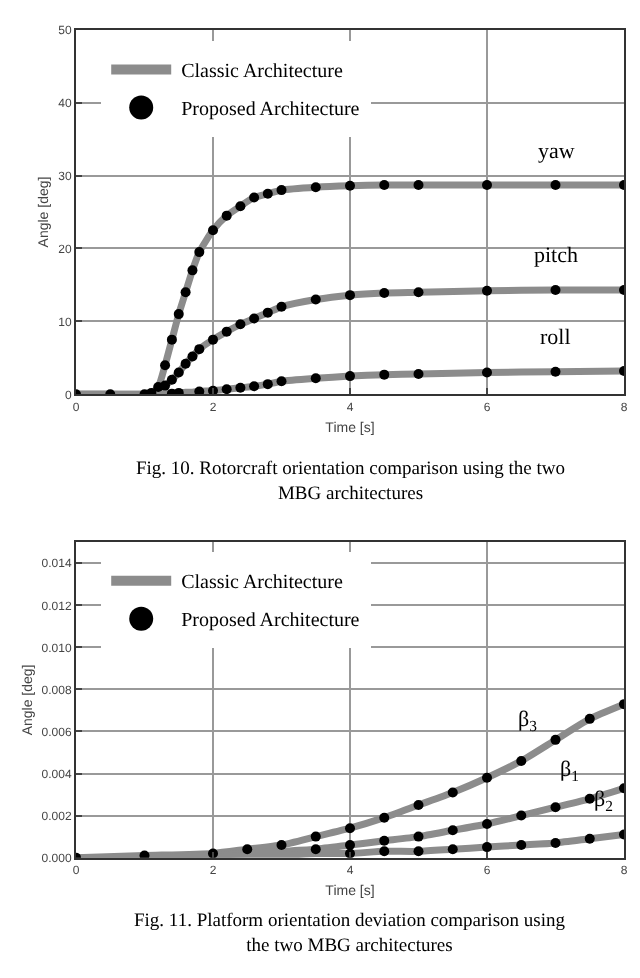  I want to click on annotation: yaw, so click(556, 152).